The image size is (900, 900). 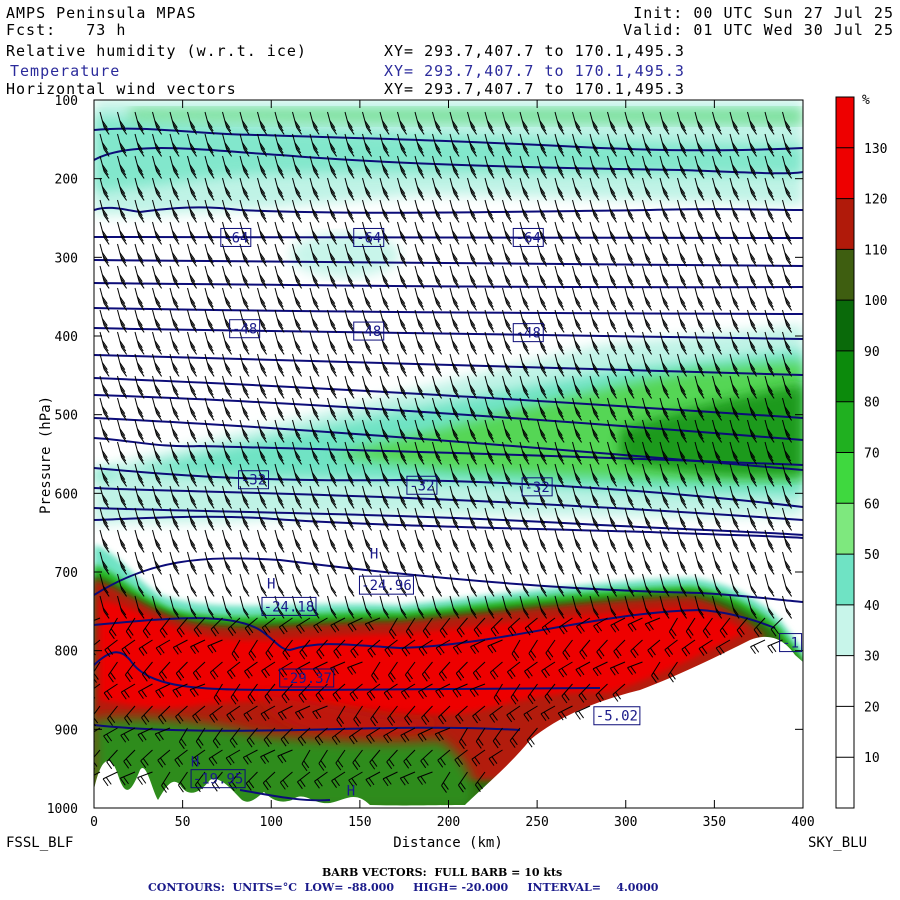 I want to click on field-rh-label: Relative humidity (w.r.t. ice), so click(x=156, y=51).